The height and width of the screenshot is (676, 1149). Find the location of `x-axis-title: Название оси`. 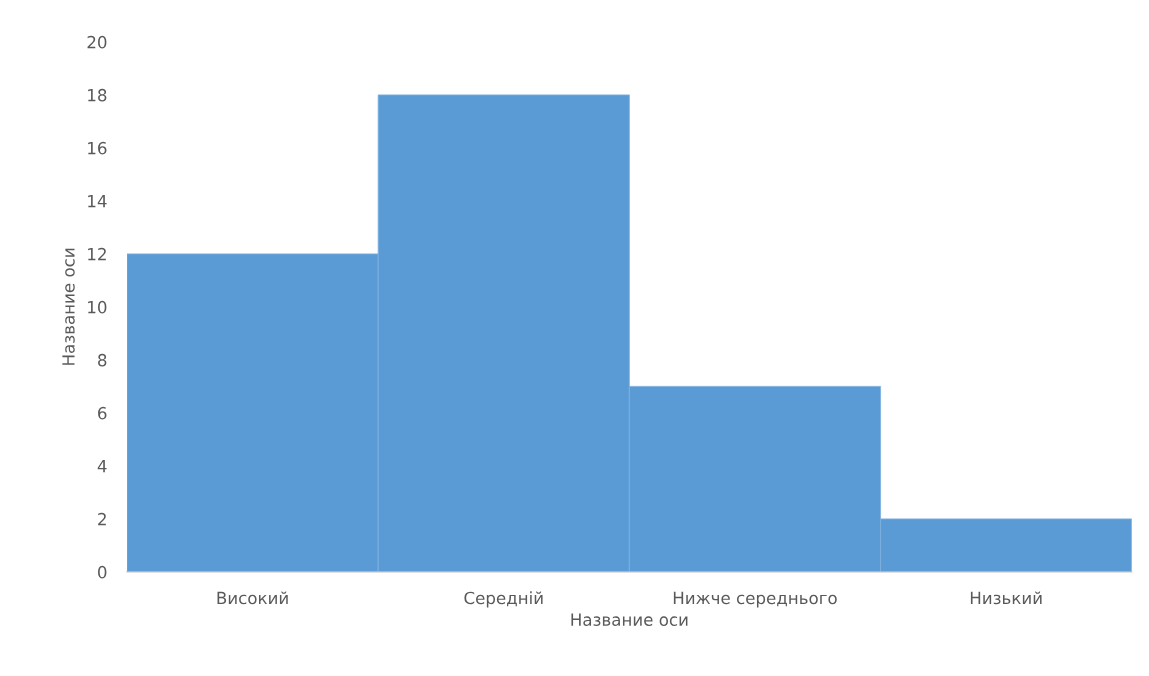

x-axis-title: Название оси is located at coordinates (629, 619).